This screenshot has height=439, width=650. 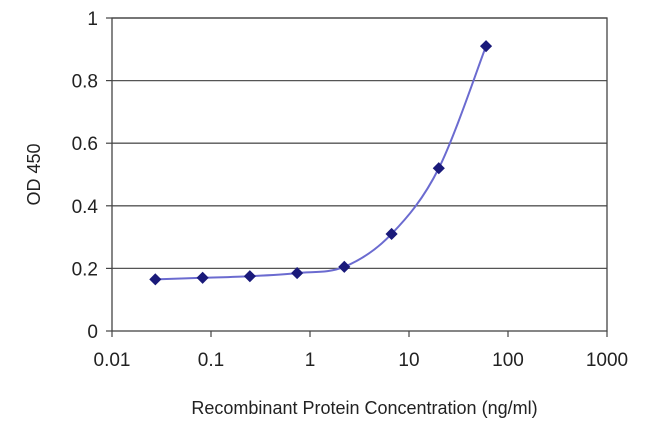 What do you see at coordinates (310, 360) in the screenshot?
I see `x-tick-label-2: 1` at bounding box center [310, 360].